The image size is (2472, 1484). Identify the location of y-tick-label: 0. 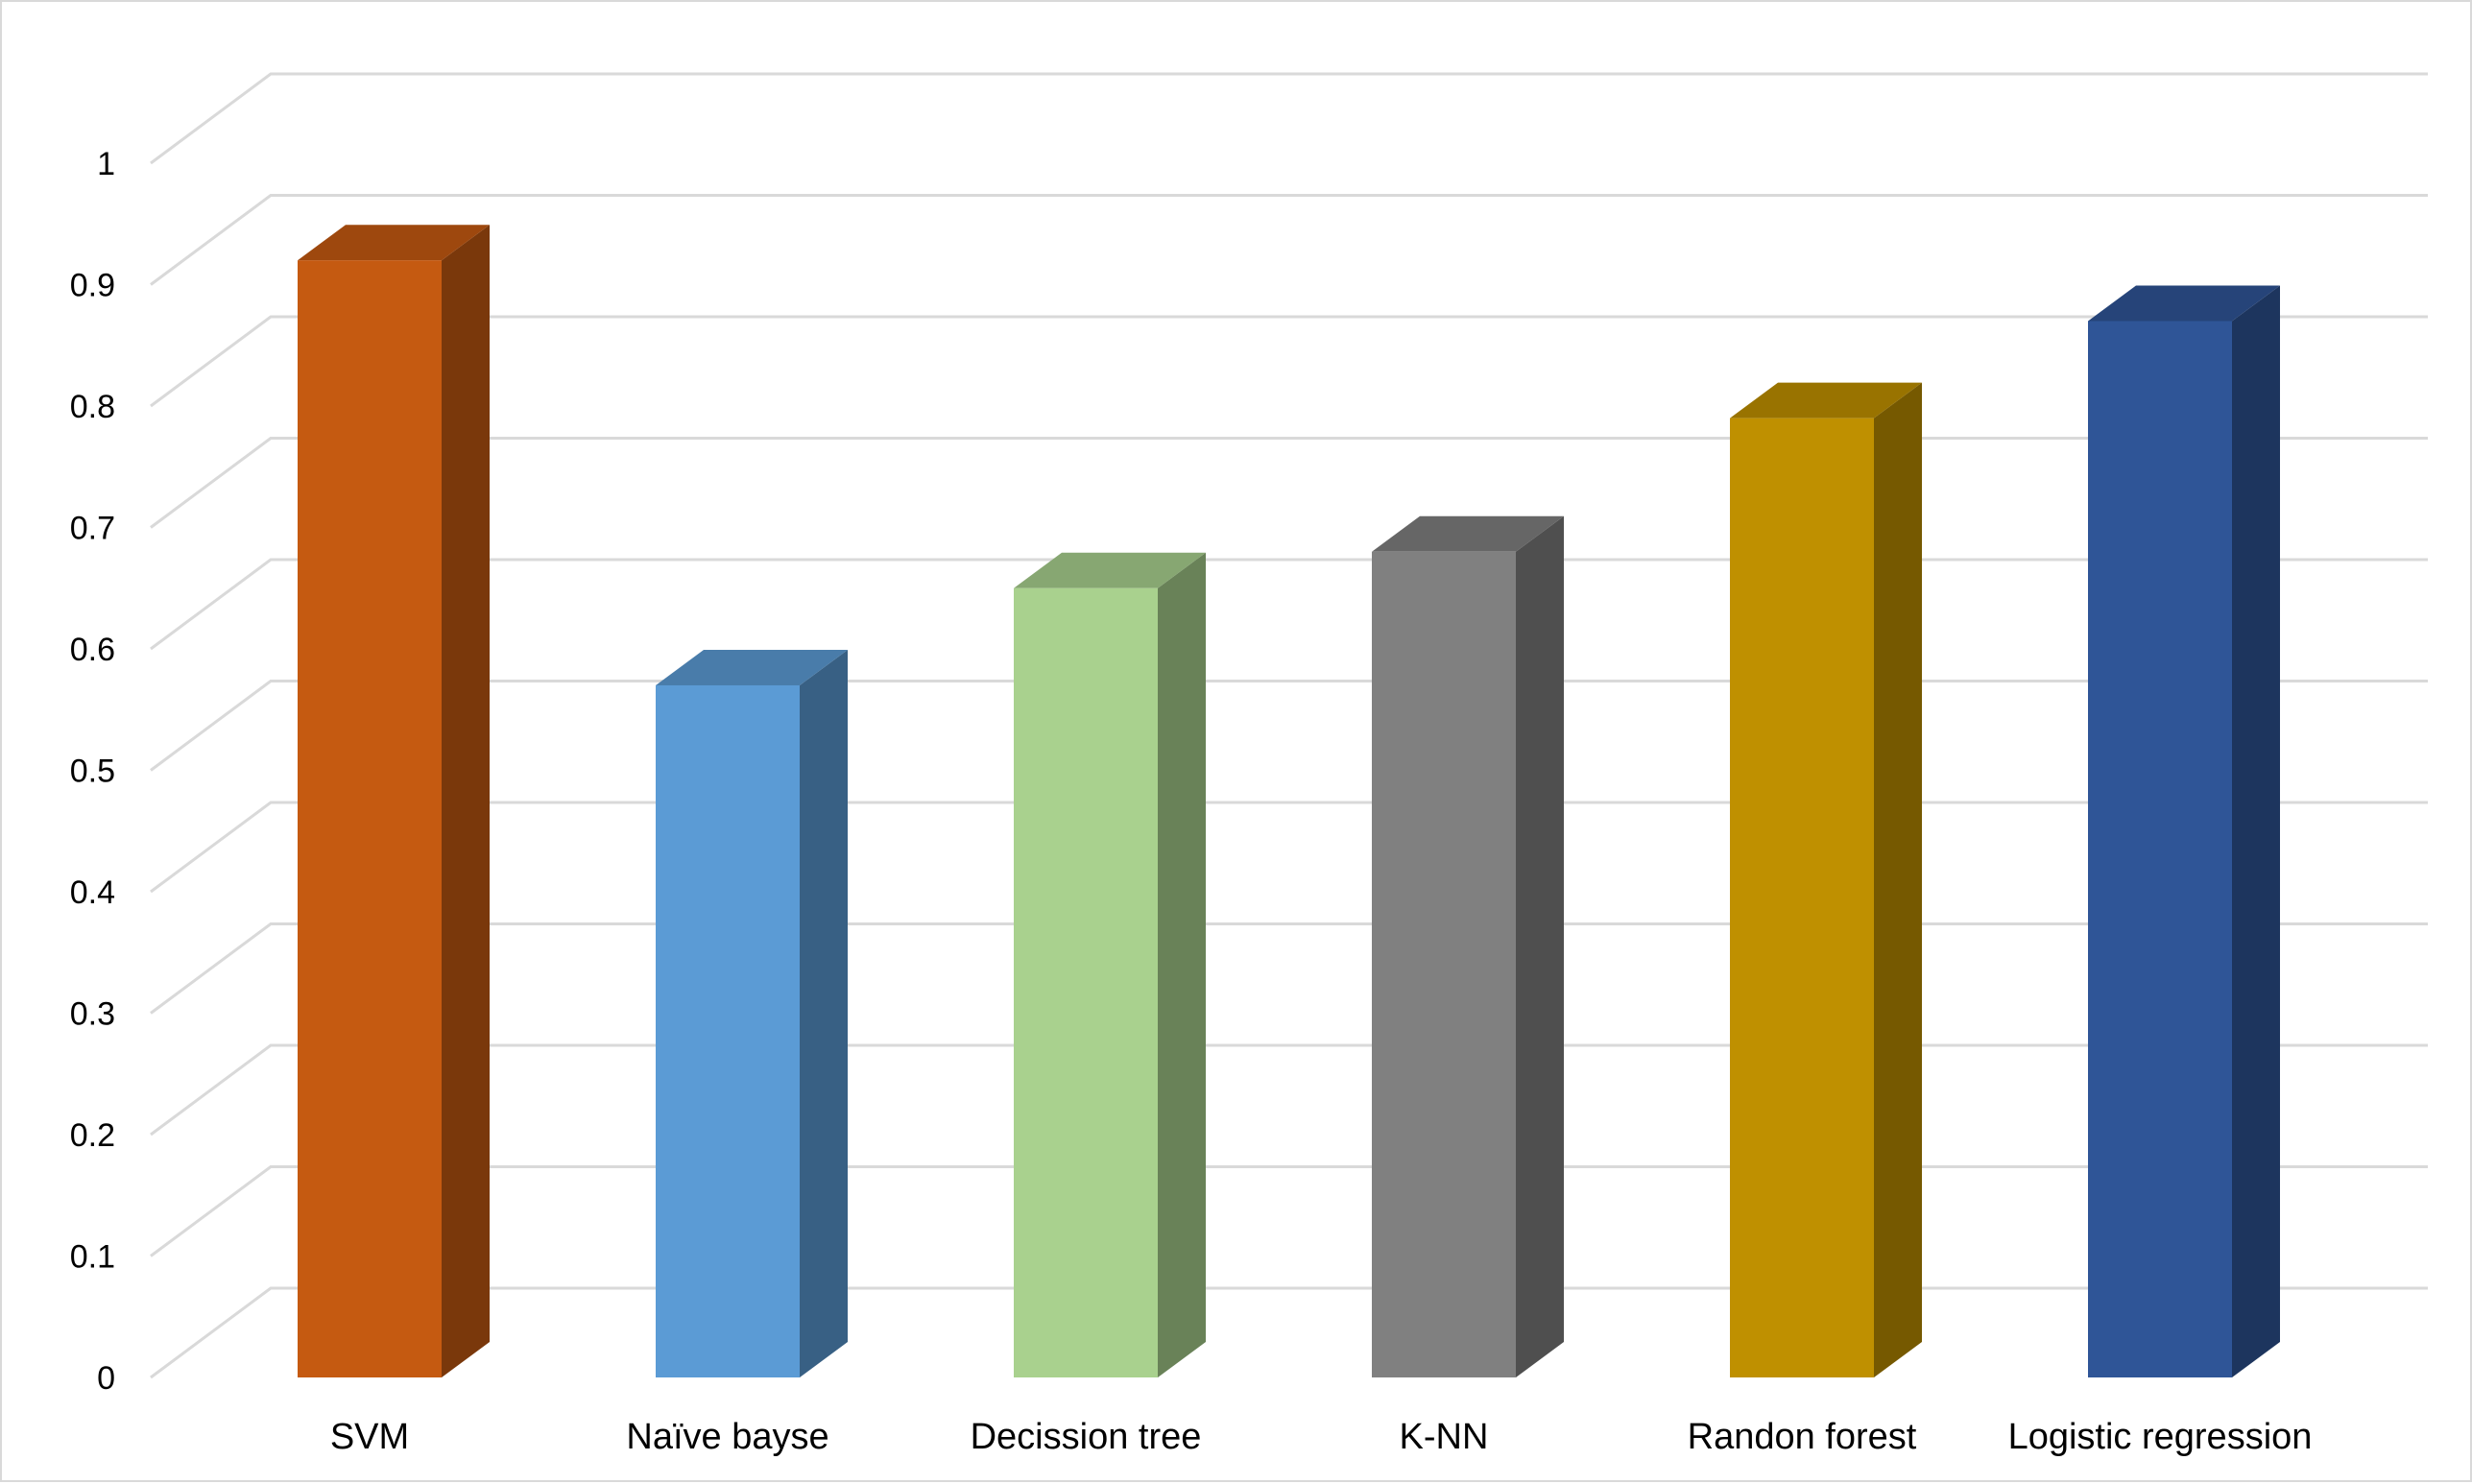
(106, 1378).